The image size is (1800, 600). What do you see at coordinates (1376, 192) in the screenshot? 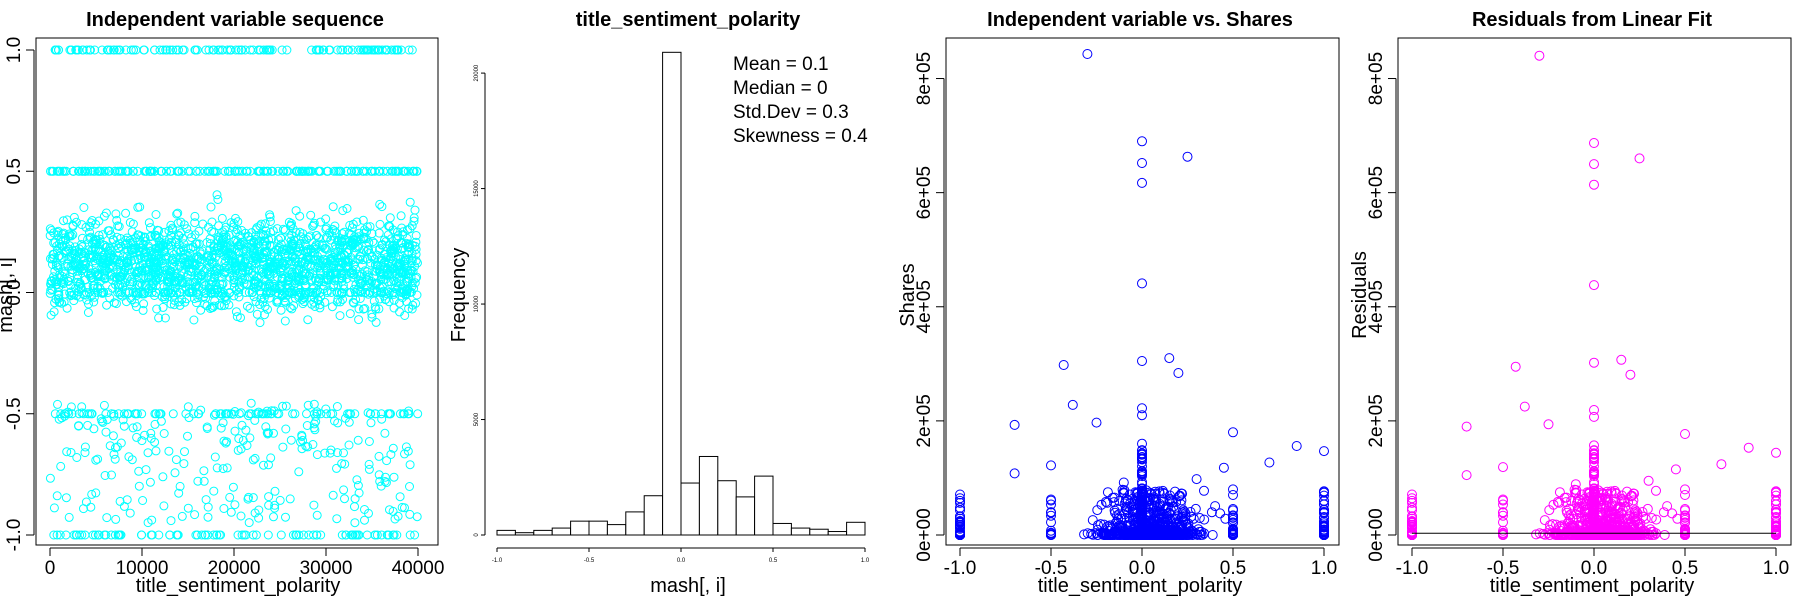
I see `panel4-y-tick-label: 6e+05` at bounding box center [1376, 192].